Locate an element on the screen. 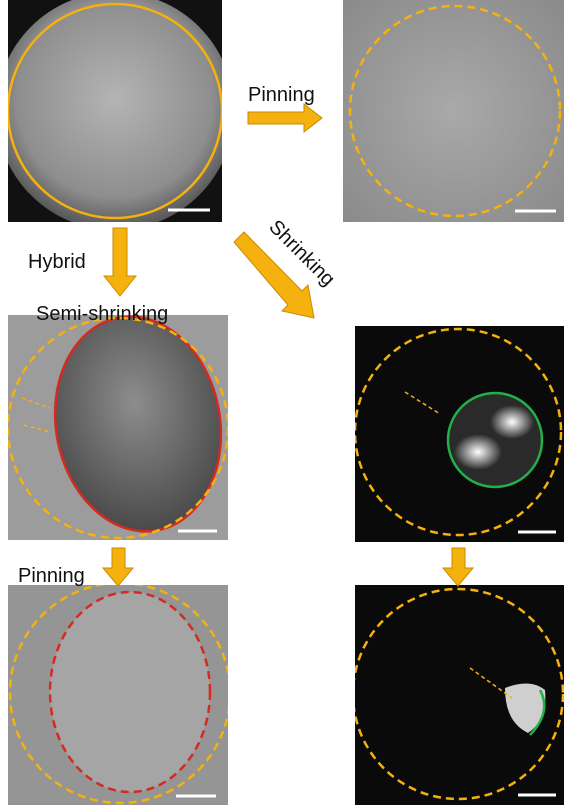  panel-semi-shrinking is located at coordinates (118, 427).